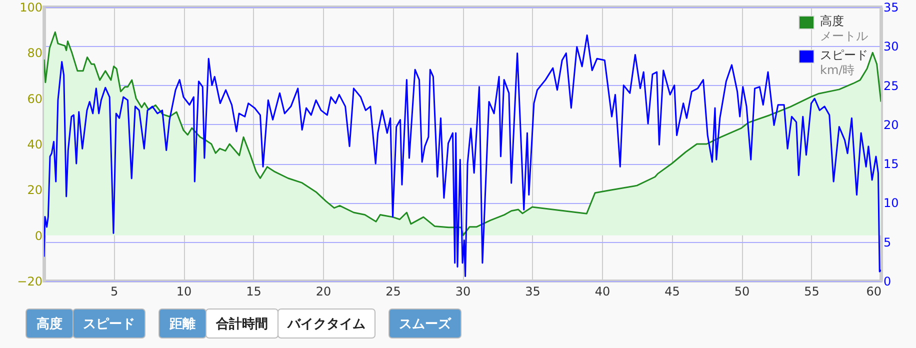 The height and width of the screenshot is (348, 916). What do you see at coordinates (38, 235) in the screenshot?
I see `y-tick-label: 0` at bounding box center [38, 235].